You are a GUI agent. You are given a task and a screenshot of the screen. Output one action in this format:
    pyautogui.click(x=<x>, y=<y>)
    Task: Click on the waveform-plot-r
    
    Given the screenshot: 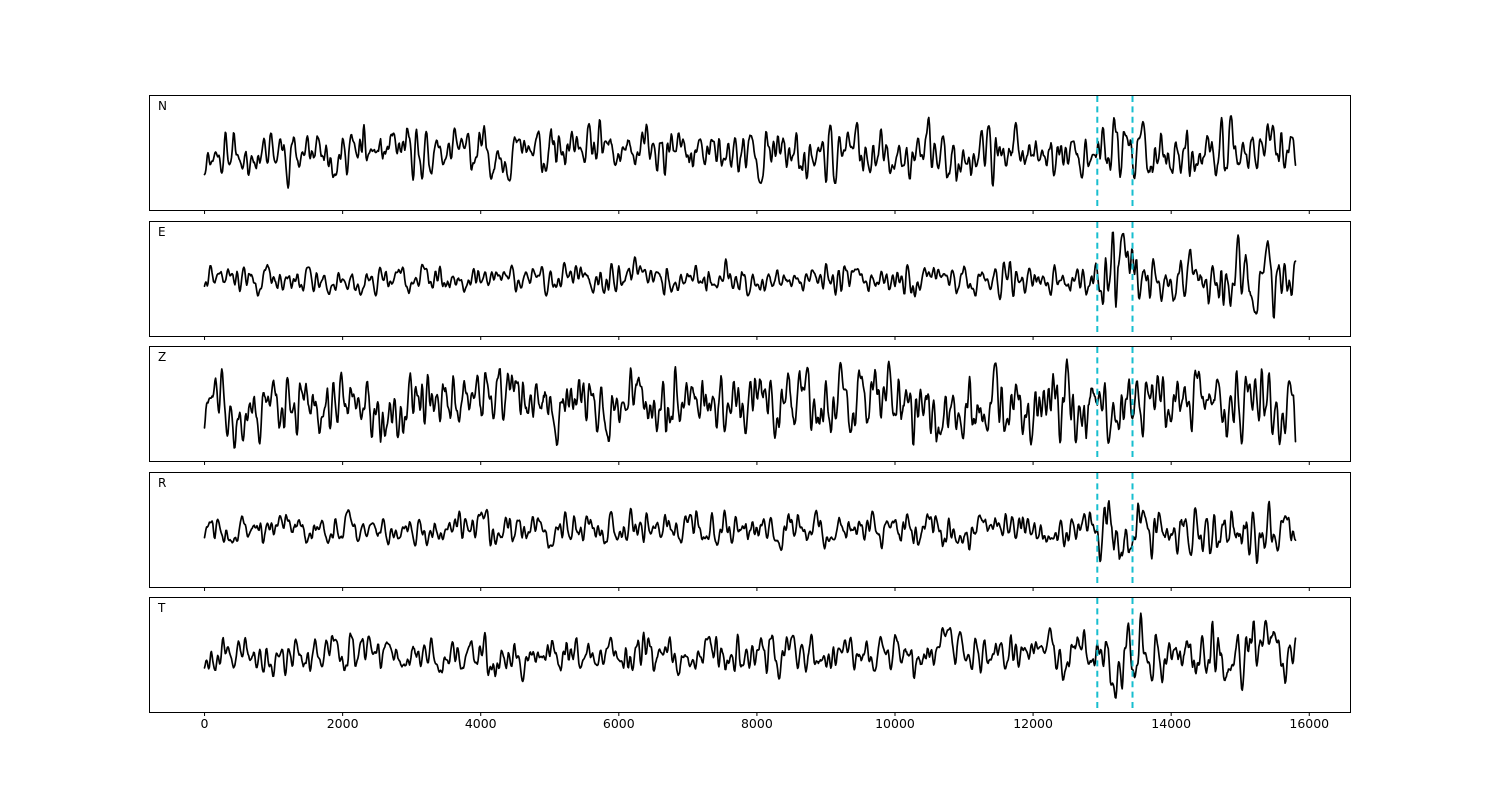 What is the action you would take?
    pyautogui.click(x=756, y=532)
    